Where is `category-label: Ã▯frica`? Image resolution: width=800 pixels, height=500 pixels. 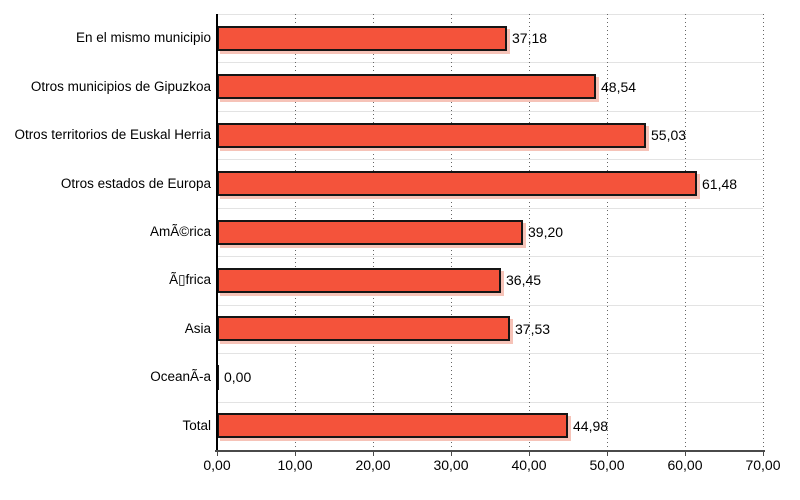 category-label: Ã▯frica is located at coordinates (190, 280).